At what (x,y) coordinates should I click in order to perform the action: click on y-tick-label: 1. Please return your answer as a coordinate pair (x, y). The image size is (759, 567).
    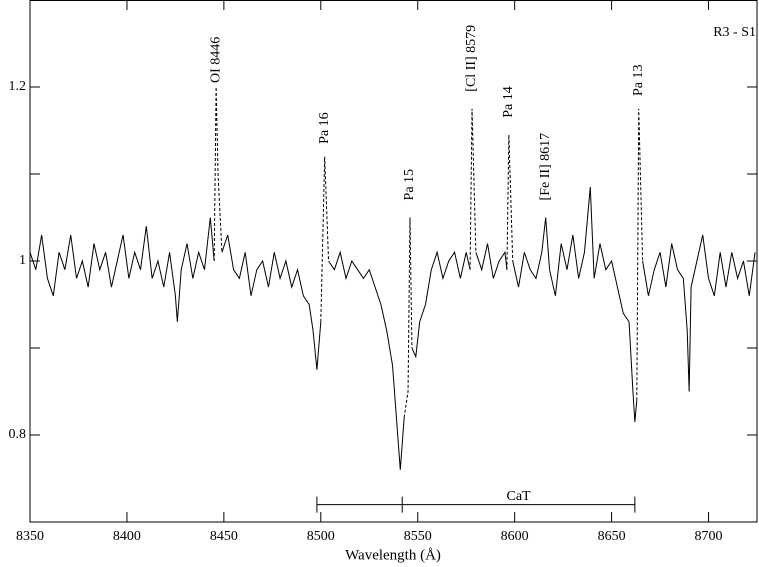
    Looking at the image, I should click on (22, 260).